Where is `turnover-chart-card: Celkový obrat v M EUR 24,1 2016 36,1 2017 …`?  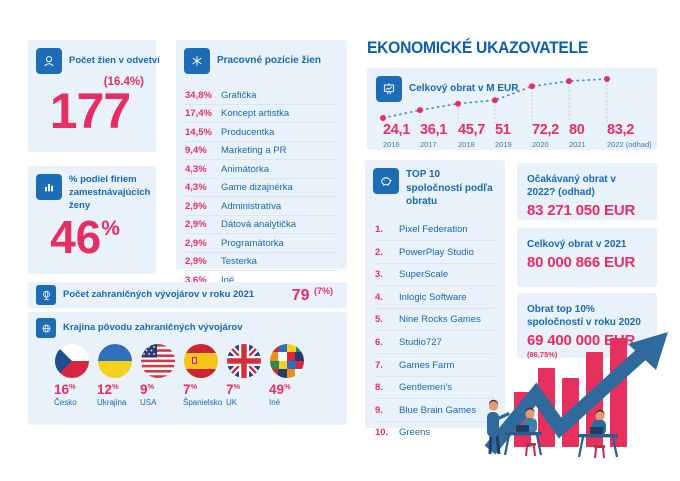 turnover-chart-card: Celkový obrat v M EUR 24,1 2016 36,1 2017 … is located at coordinates (512, 109).